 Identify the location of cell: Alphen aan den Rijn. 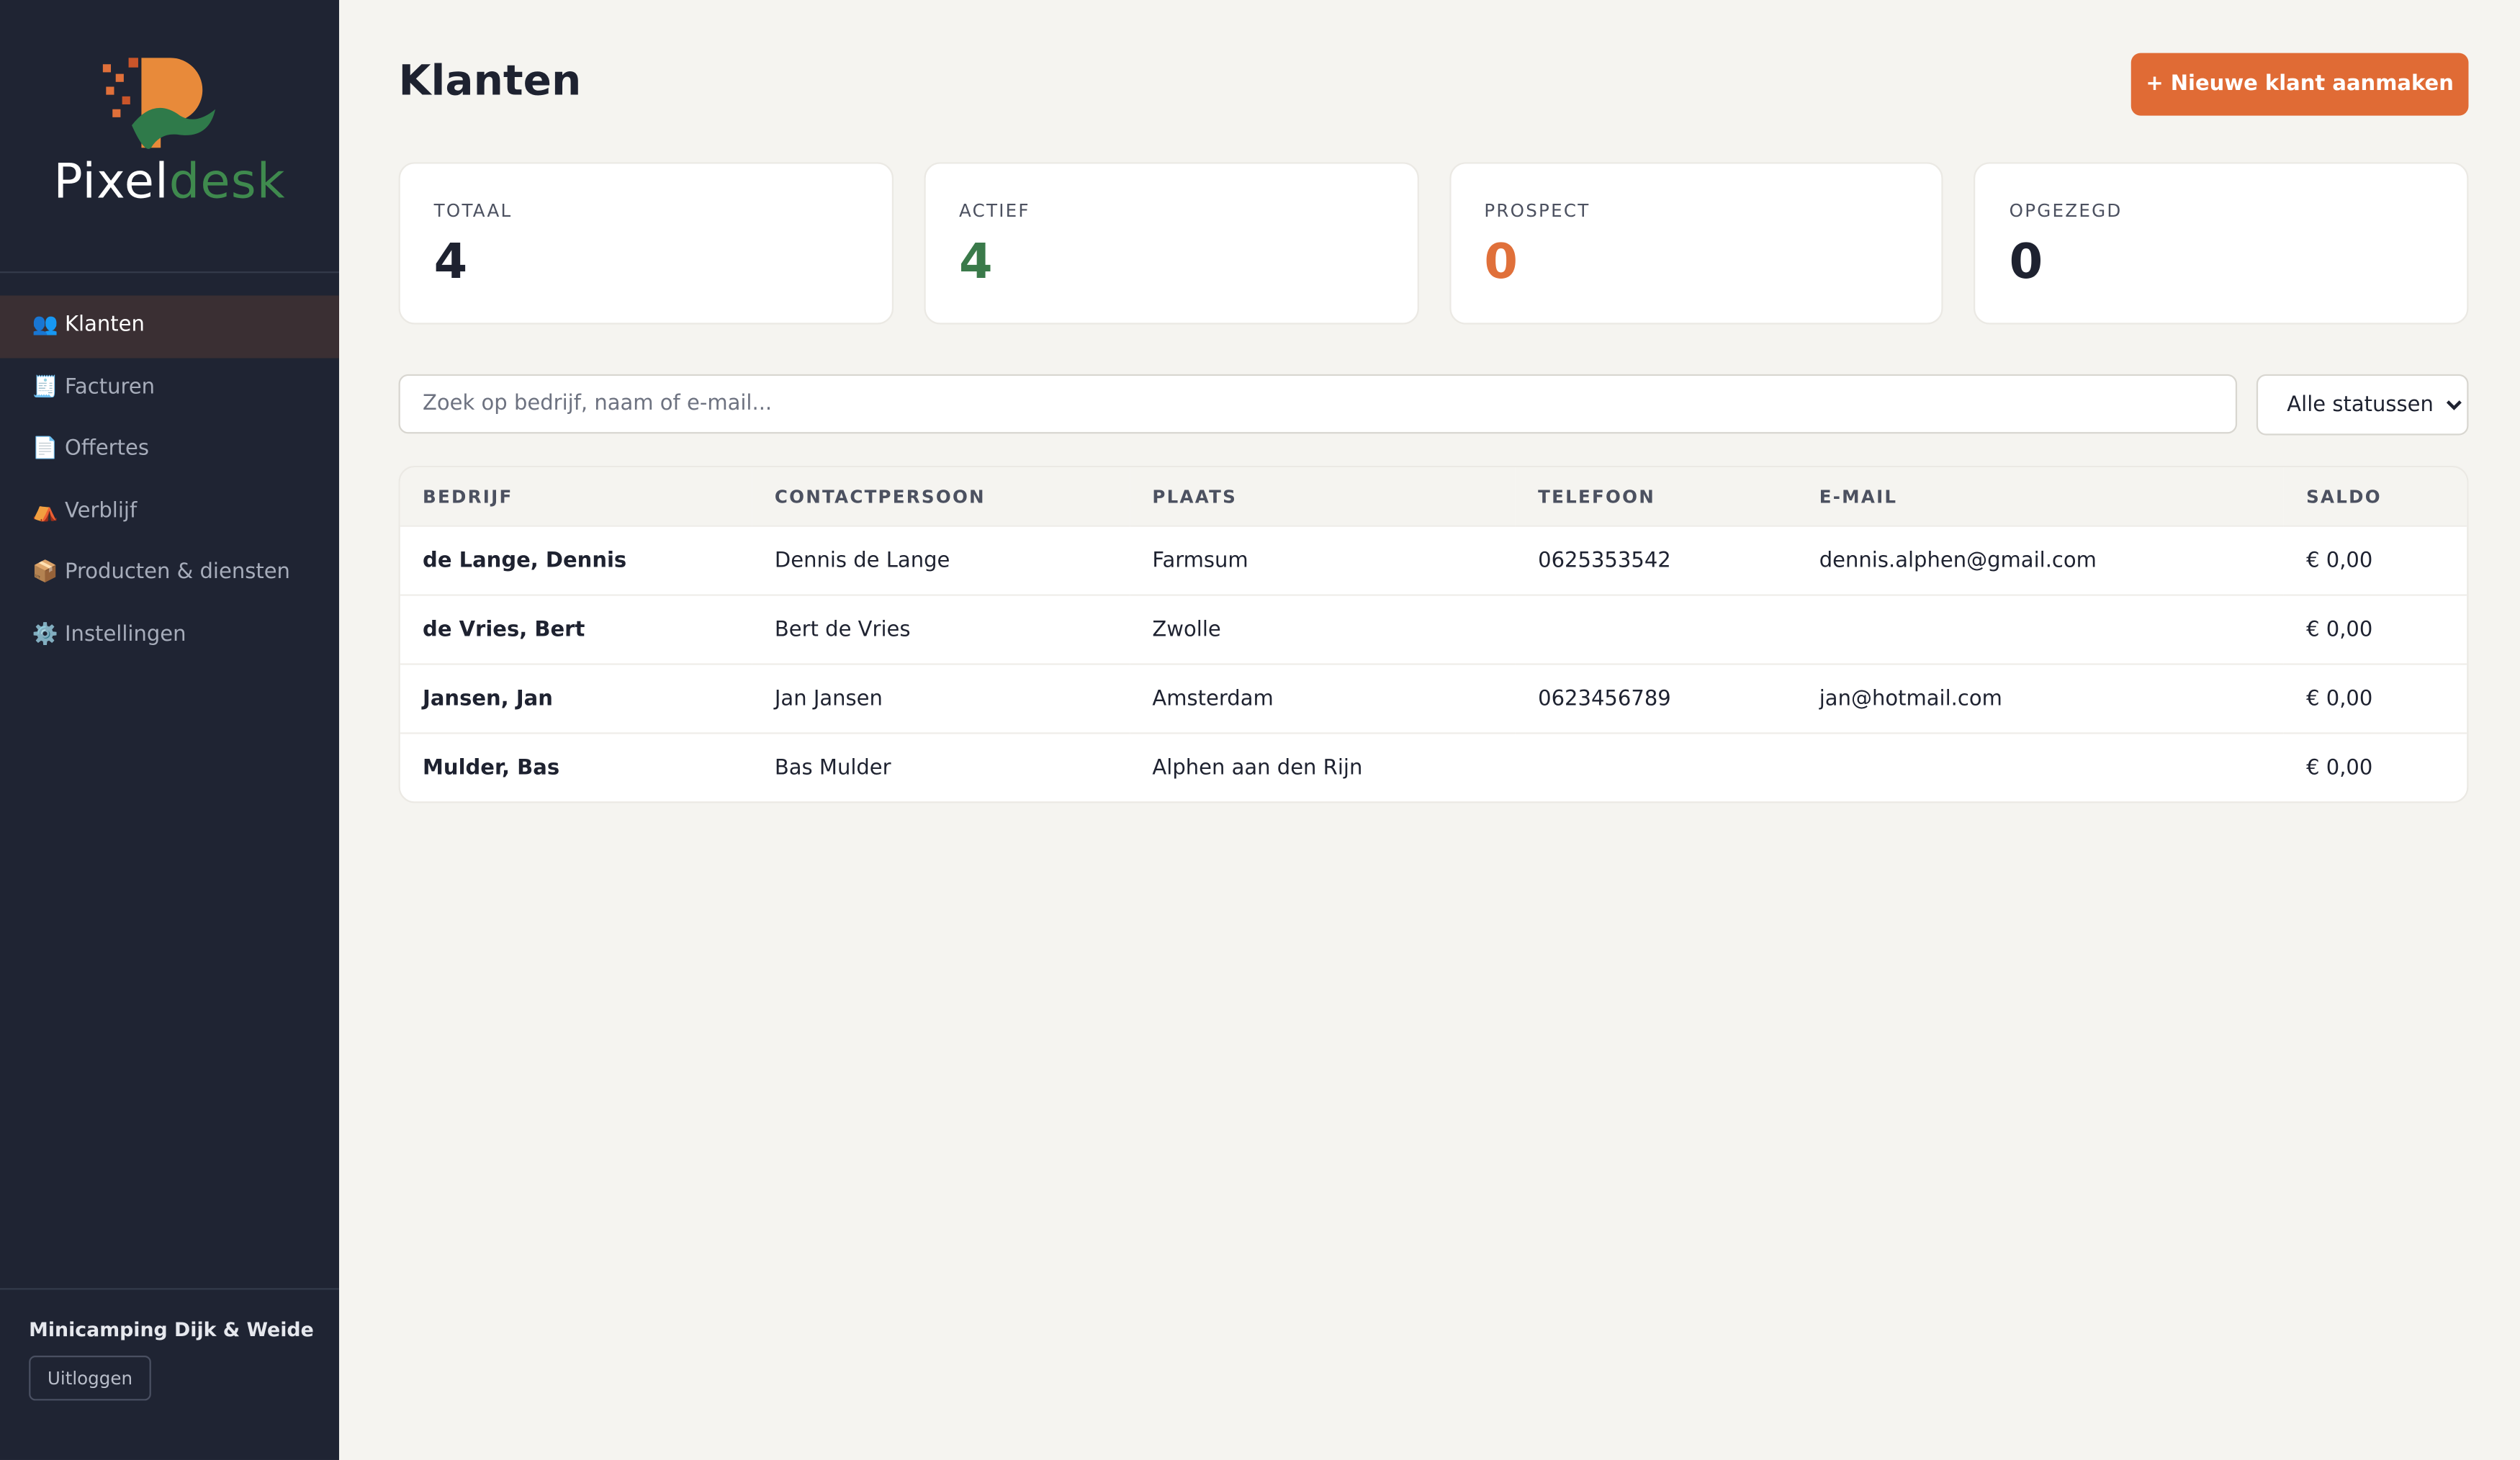
(1323, 766).